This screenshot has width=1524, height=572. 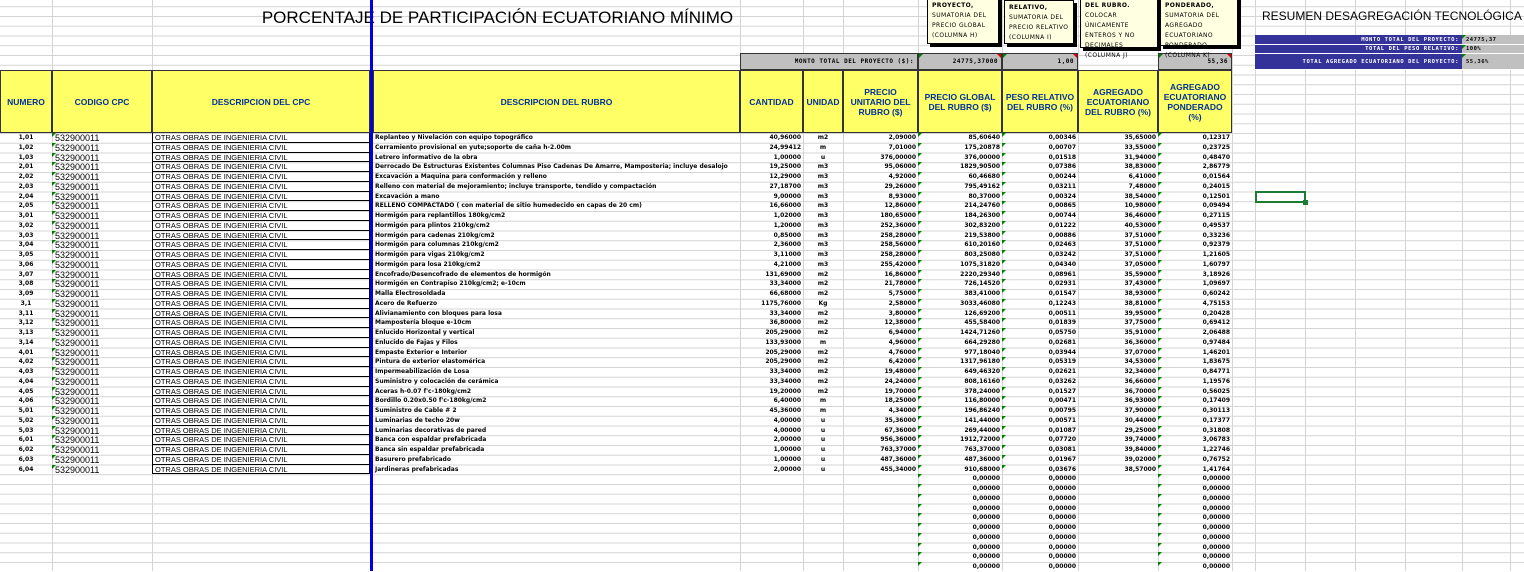 What do you see at coordinates (423, 391) in the screenshot?
I see `cell-descripcion-rubro: Aceras h-0.07 f'c-180kg/cm2` at bounding box center [423, 391].